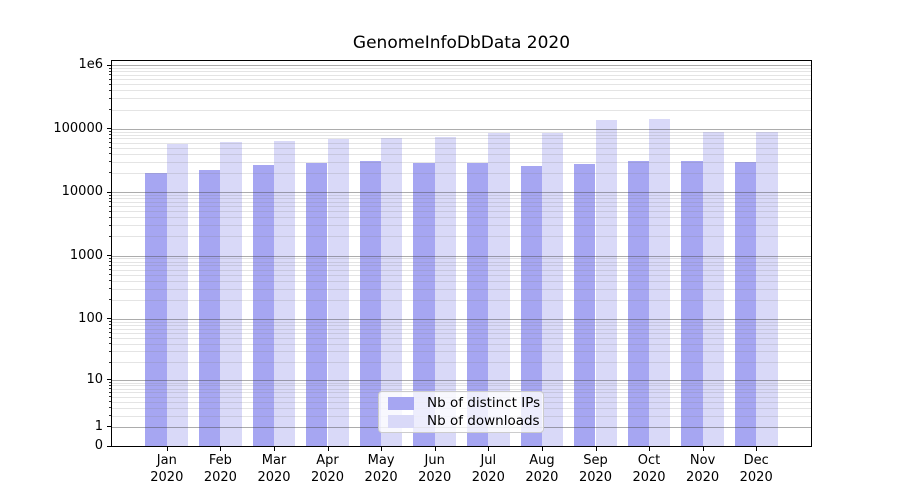 Image resolution: width=900 pixels, height=500 pixels. What do you see at coordinates (531, 305) in the screenshot?
I see `bar-distinct-ips-aug` at bounding box center [531, 305].